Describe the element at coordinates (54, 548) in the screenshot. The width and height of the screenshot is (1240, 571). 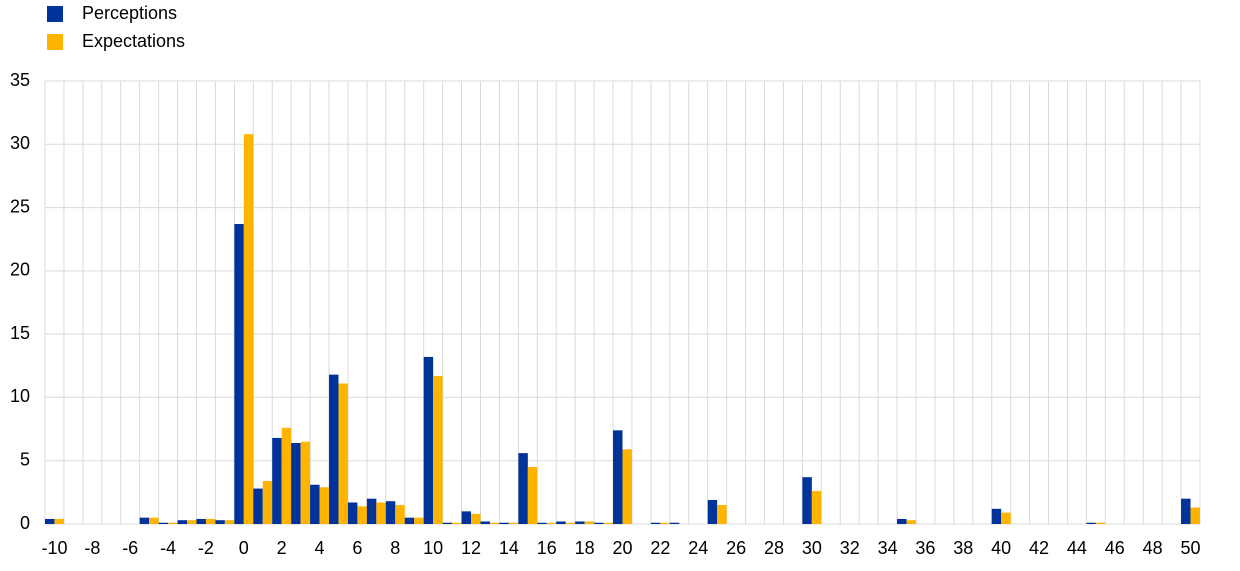
I see `x-tick-label: -10` at that location.